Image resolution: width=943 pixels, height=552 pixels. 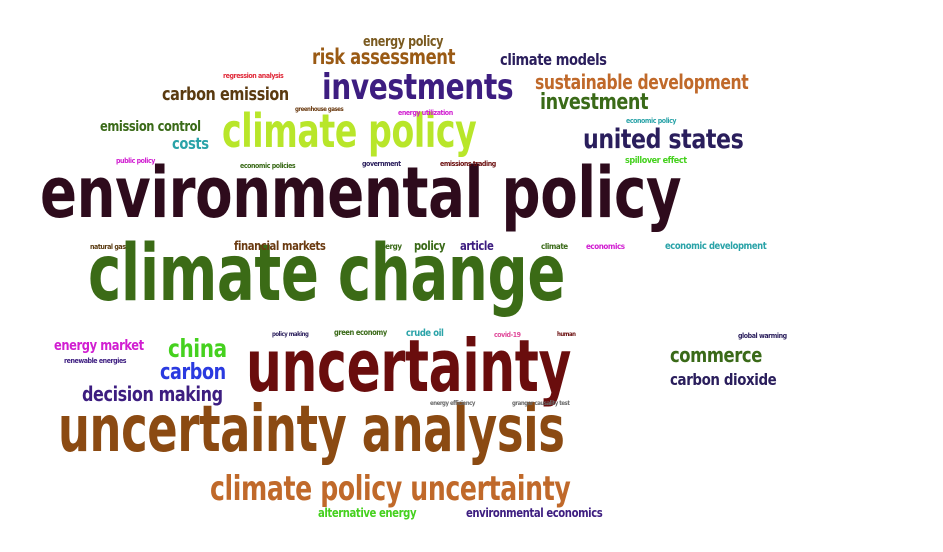 I want to click on word-investments: investments, so click(x=418, y=87).